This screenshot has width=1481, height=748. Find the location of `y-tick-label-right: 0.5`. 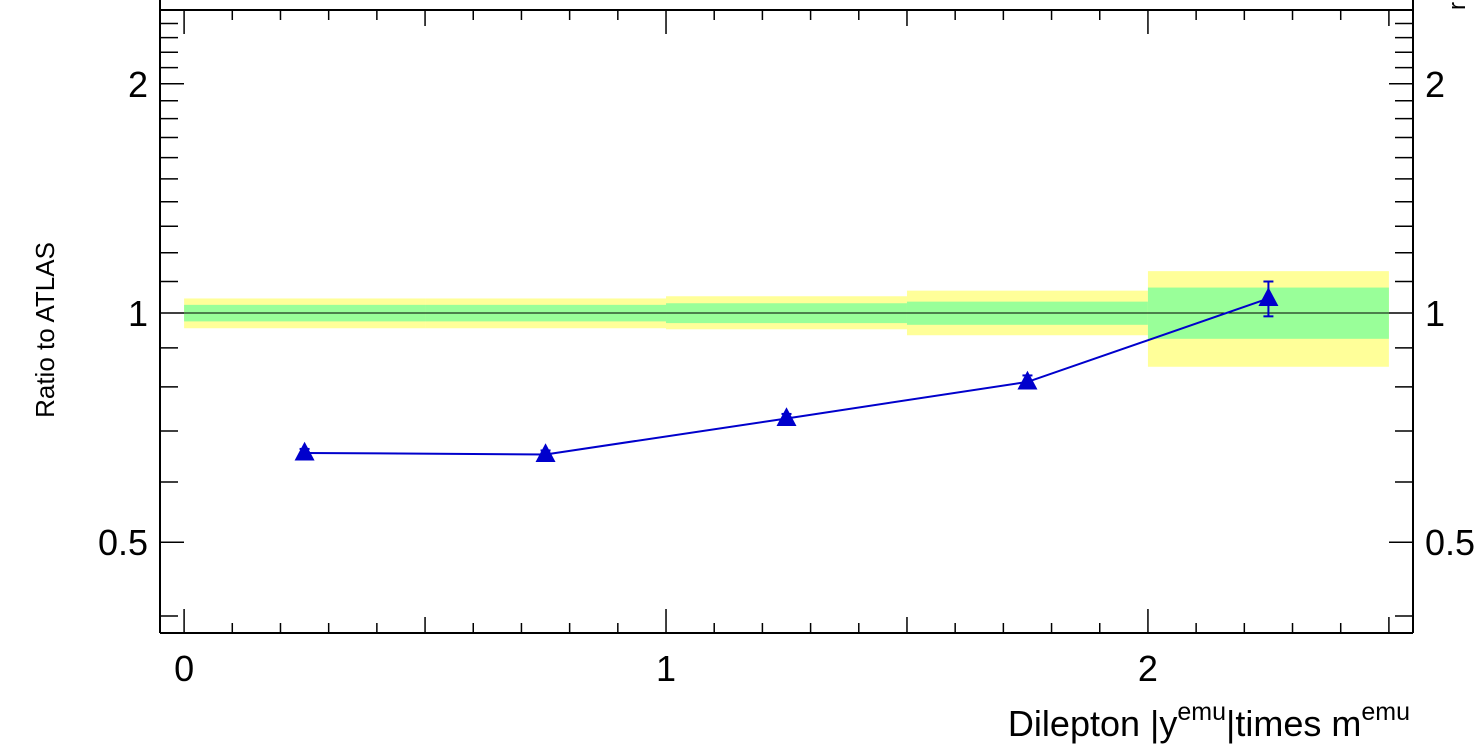

y-tick-label-right: 0.5 is located at coordinates (1450, 542).